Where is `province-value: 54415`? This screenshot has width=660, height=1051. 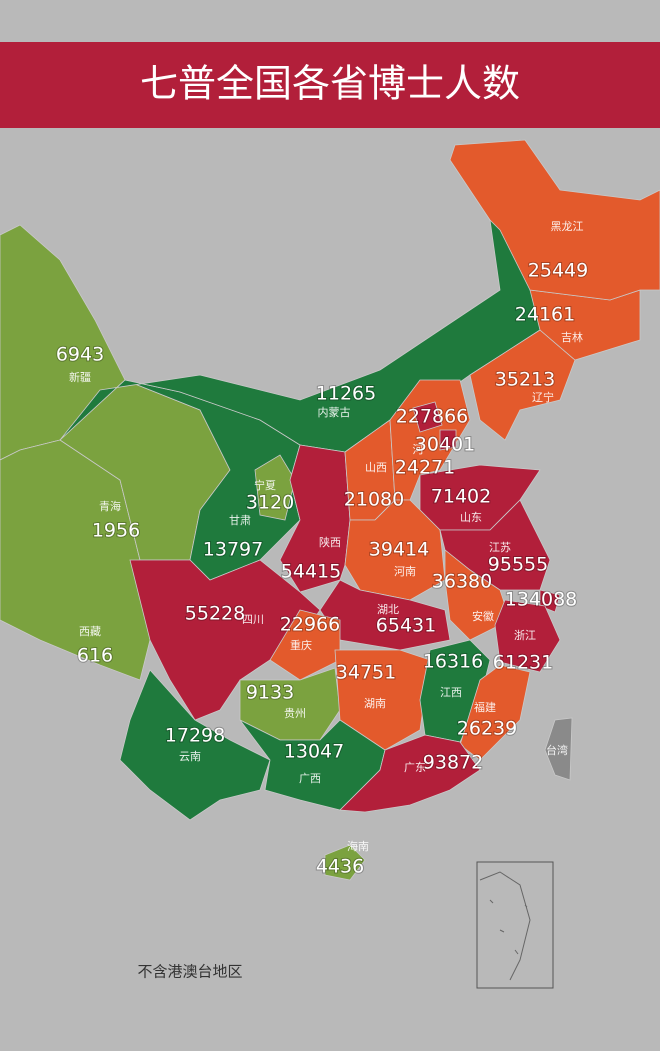
province-value: 54415 is located at coordinates (311, 572).